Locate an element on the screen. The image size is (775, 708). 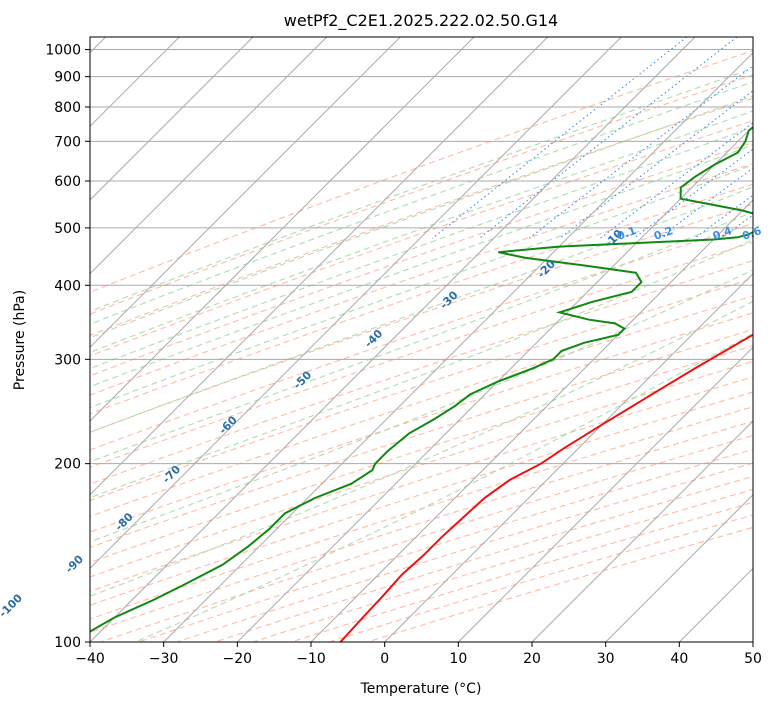
mixing-ratio-label: 0.2 is located at coordinates (663, 233).